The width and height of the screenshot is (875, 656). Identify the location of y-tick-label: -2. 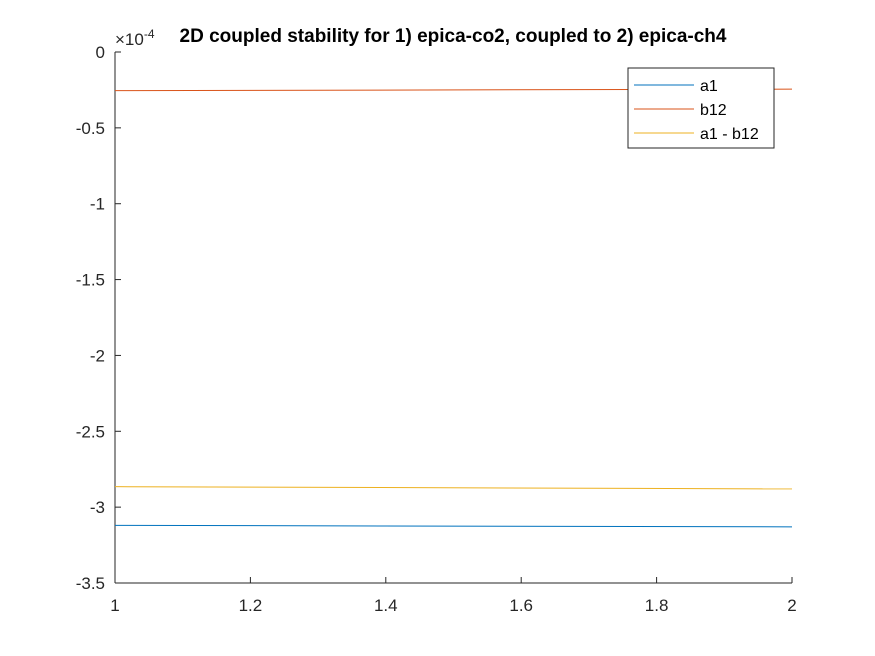
(97, 355).